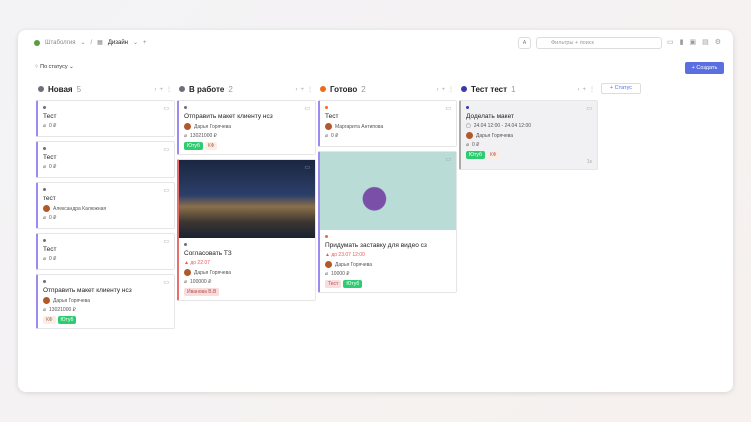 Image resolution: width=751 pixels, height=422 pixels. What do you see at coordinates (670, 42) in the screenshot?
I see `view-icon: ▭` at bounding box center [670, 42].